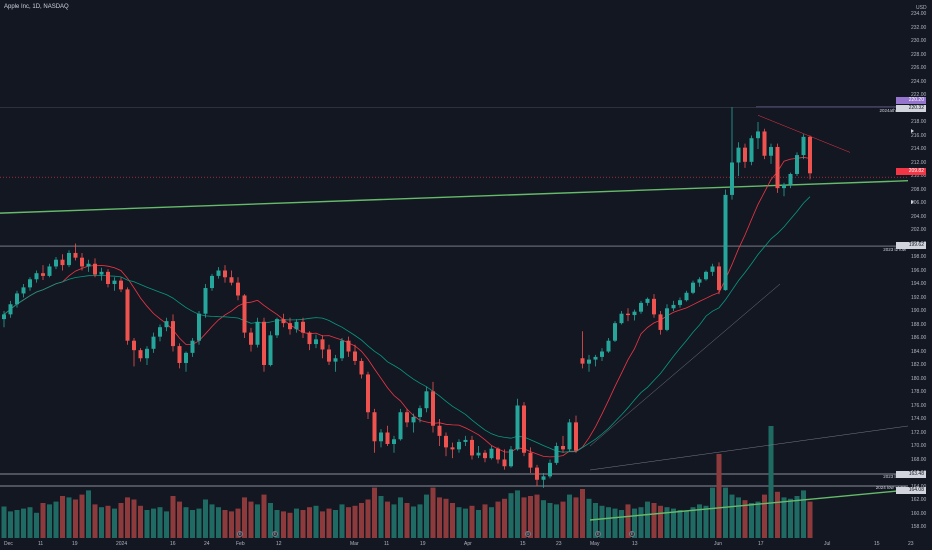  Describe the element at coordinates (919, 81) in the screenshot. I see `price-tick-label: 224.00` at that location.